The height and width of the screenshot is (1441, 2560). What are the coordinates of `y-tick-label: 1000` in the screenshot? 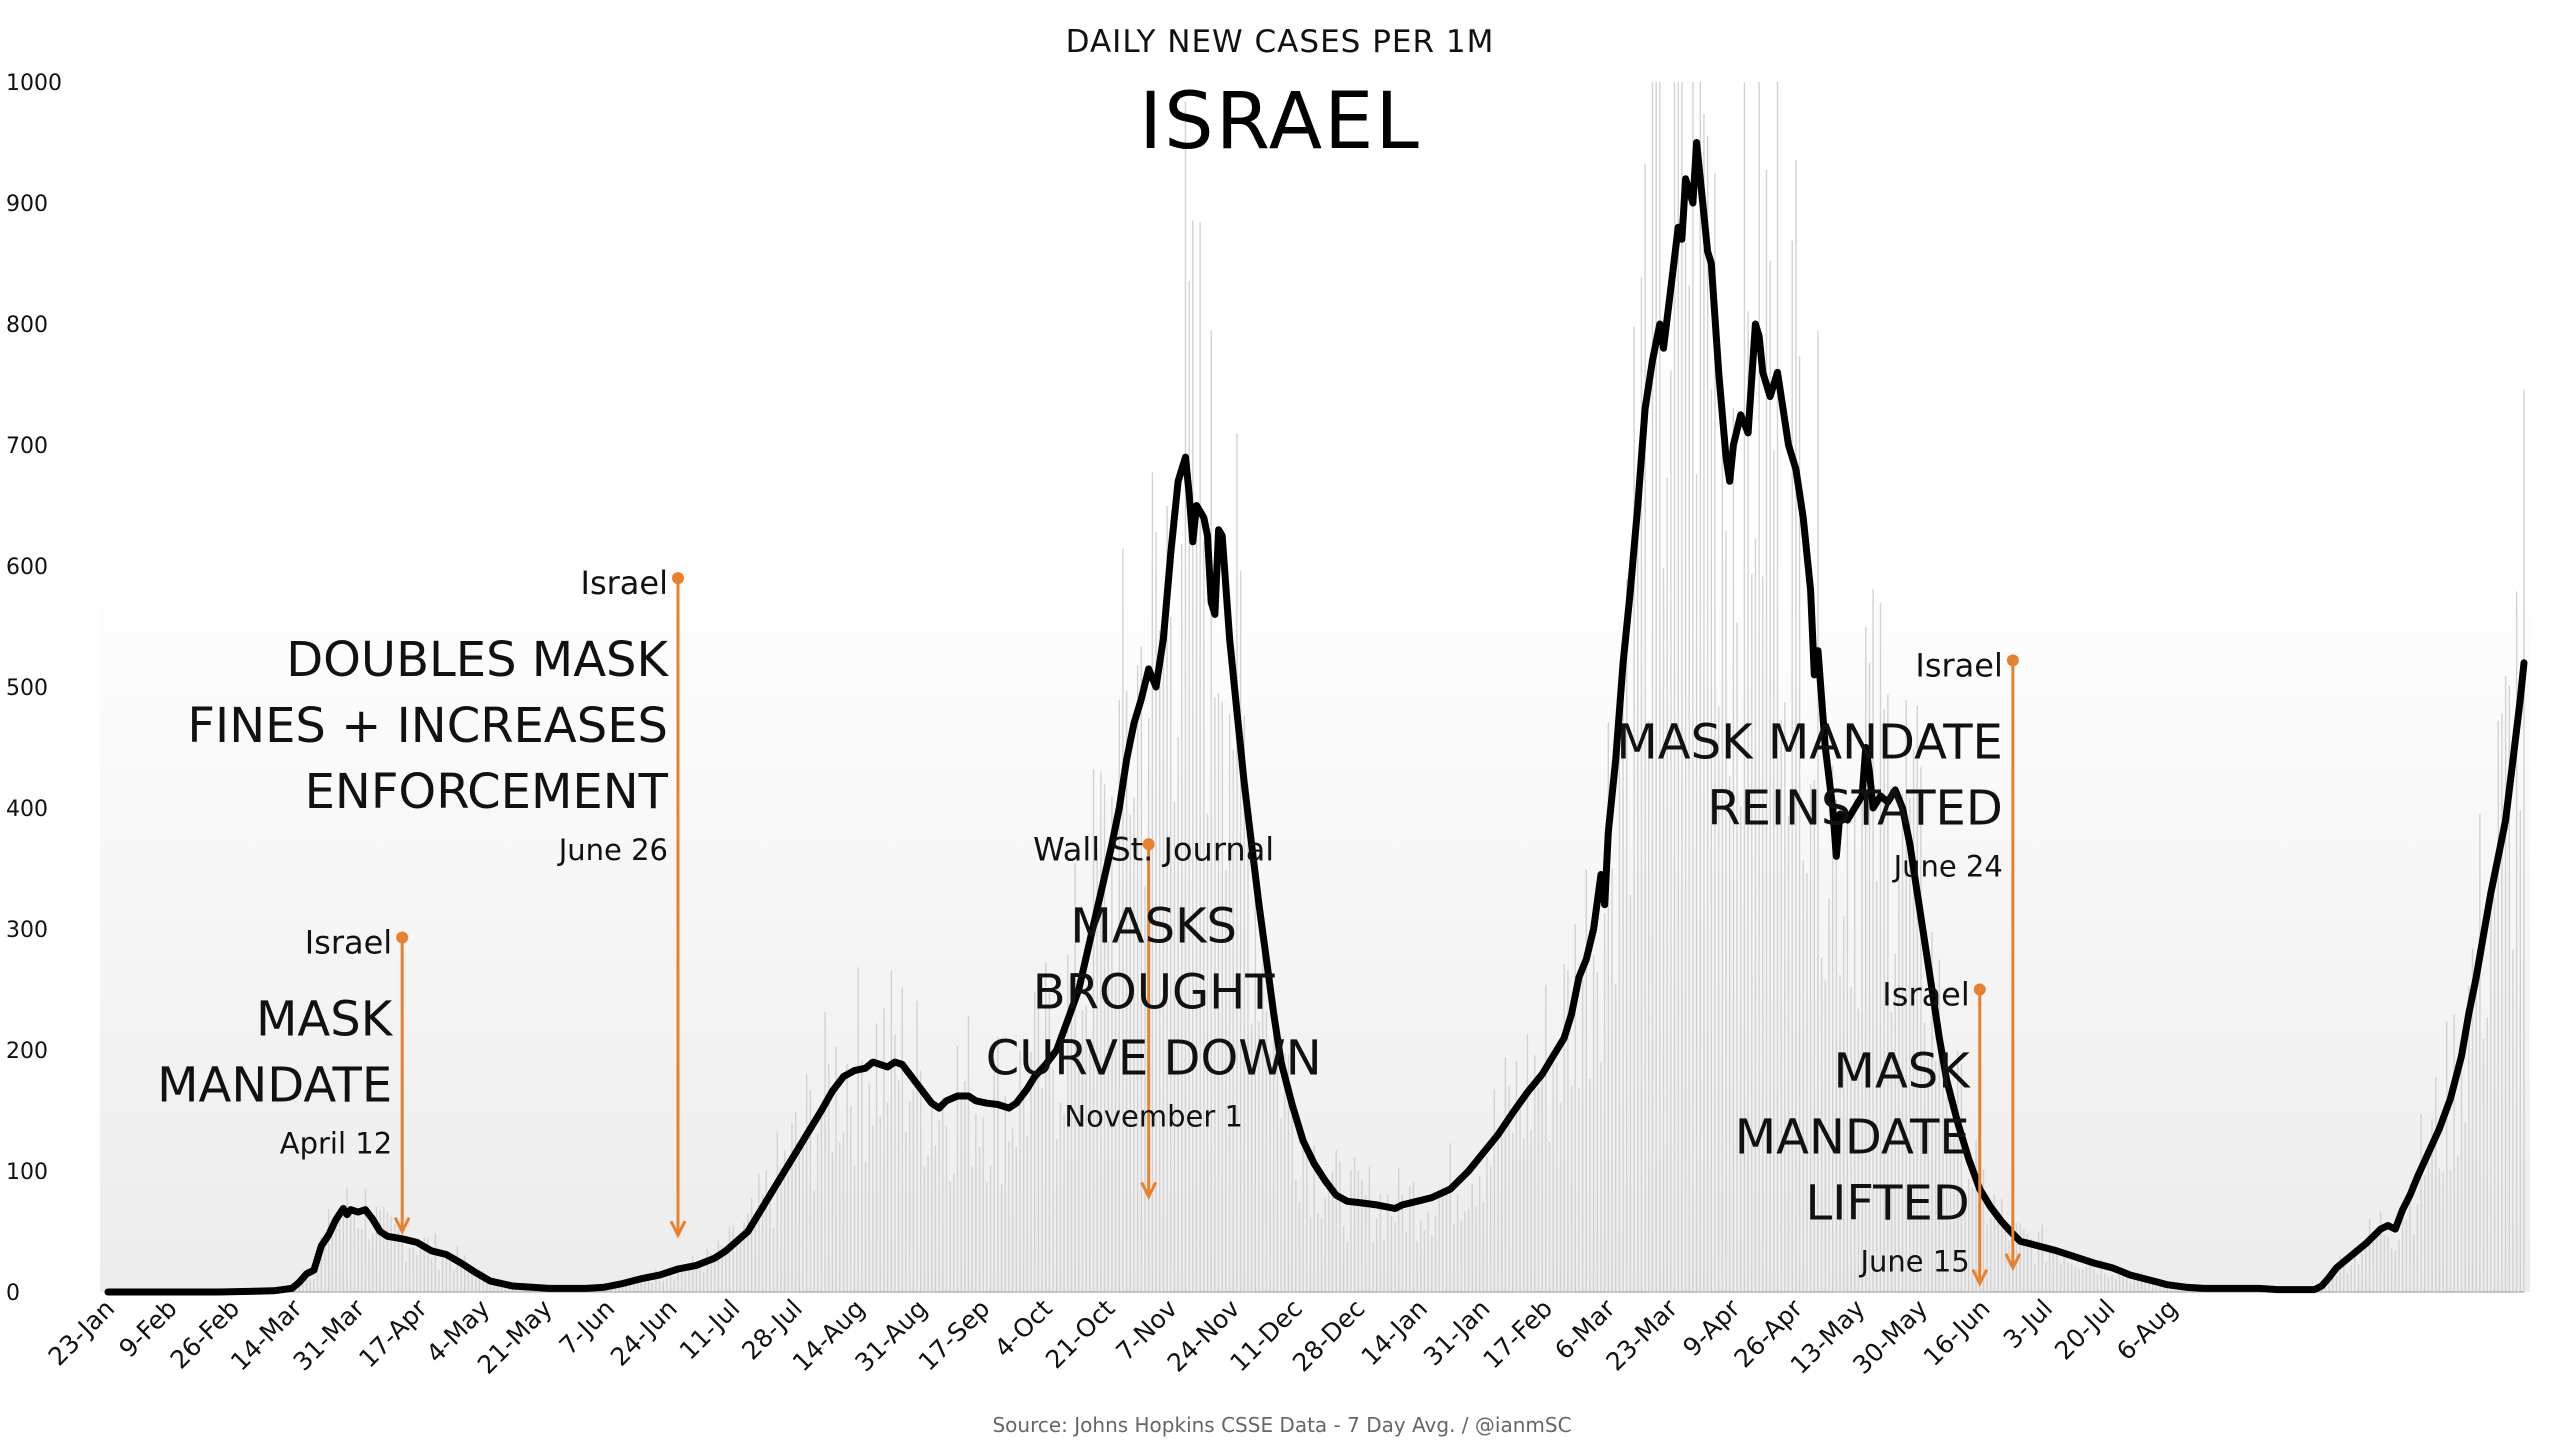 It's located at (34, 83).